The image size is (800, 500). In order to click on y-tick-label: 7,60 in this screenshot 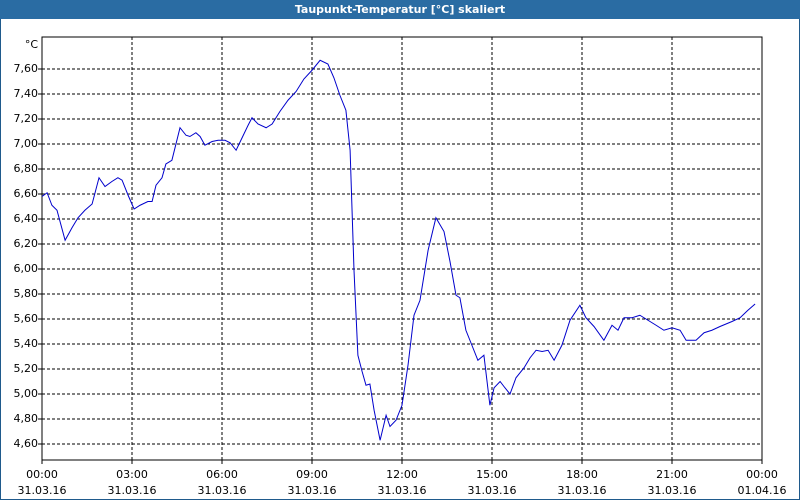, I will do `click(26, 68)`.